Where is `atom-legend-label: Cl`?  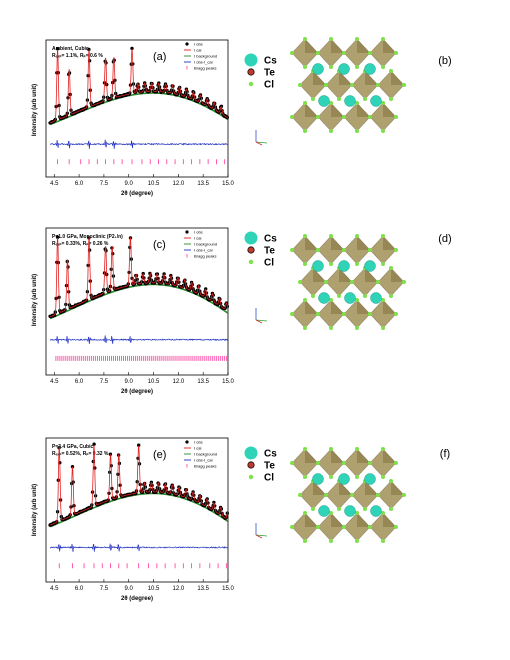 atom-legend-label: Cl is located at coordinates (269, 478).